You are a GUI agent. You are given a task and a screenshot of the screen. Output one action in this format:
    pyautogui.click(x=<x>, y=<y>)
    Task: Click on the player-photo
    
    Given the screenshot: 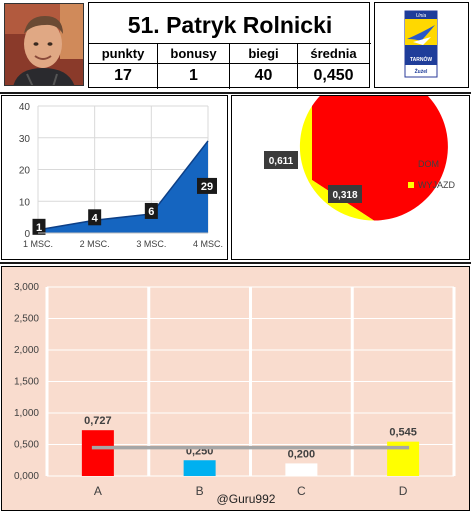 What is the action you would take?
    pyautogui.click(x=44, y=44)
    